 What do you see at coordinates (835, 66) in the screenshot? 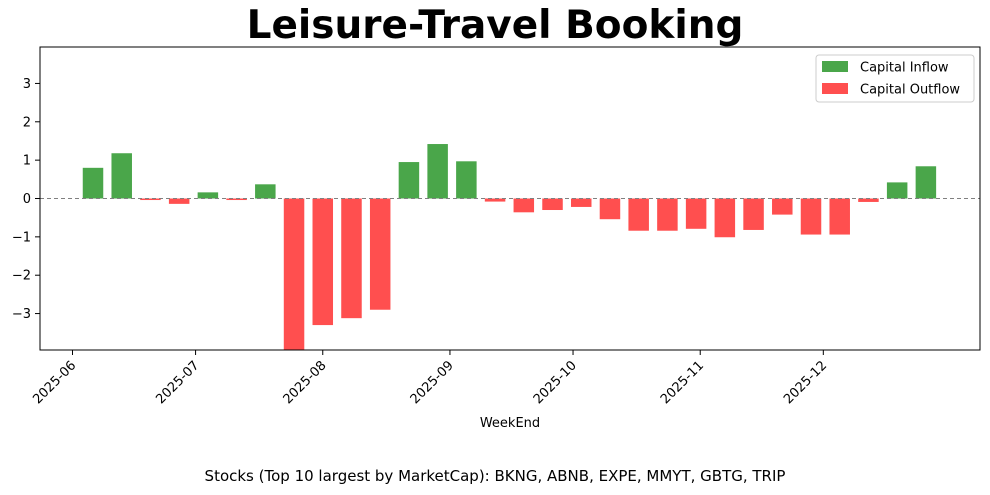
I see `legend-inflow-swatch` at bounding box center [835, 66].